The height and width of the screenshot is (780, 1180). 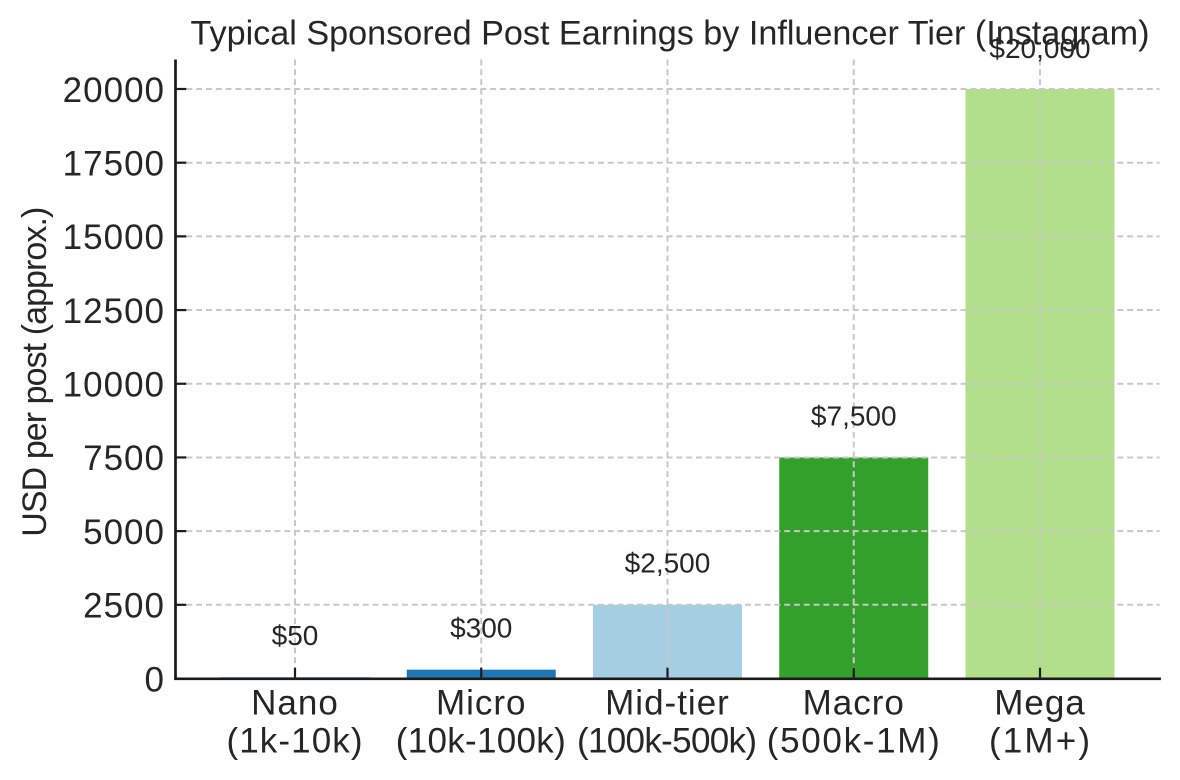 I want to click on svg-text: $300, so click(x=481, y=628).